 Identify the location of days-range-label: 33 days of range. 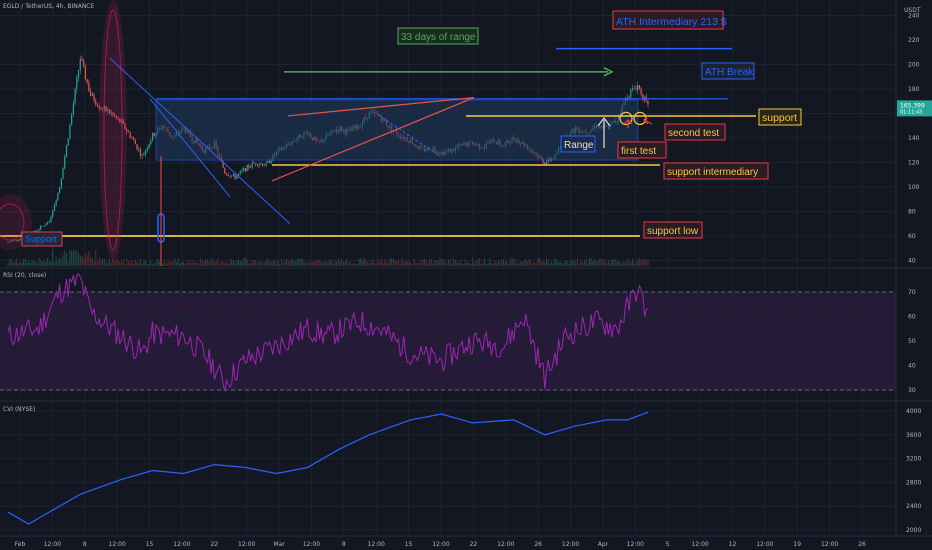
(438, 37).